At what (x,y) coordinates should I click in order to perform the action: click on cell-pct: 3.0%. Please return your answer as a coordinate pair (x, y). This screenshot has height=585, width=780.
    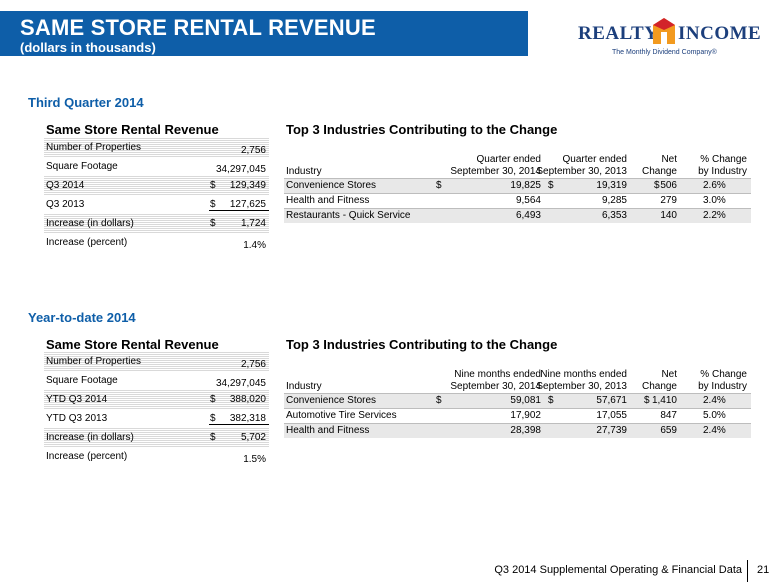
    Looking at the image, I should click on (714, 200).